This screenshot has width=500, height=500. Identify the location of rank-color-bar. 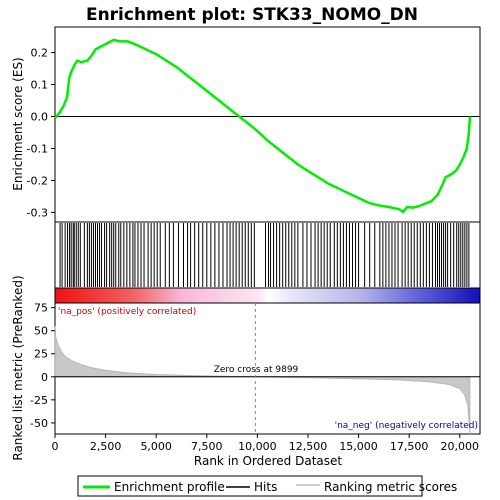
(267, 295).